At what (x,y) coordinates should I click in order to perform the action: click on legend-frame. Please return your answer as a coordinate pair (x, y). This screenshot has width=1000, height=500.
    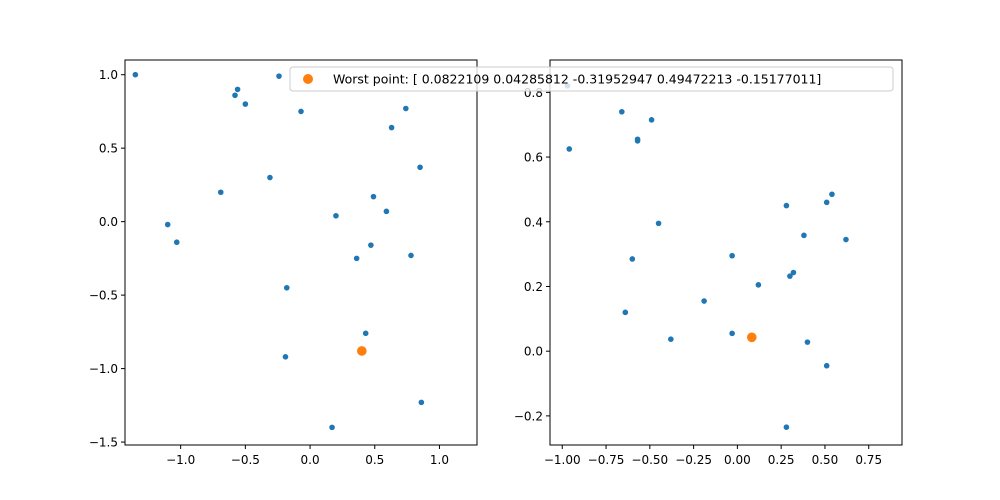
    Looking at the image, I should click on (591, 79).